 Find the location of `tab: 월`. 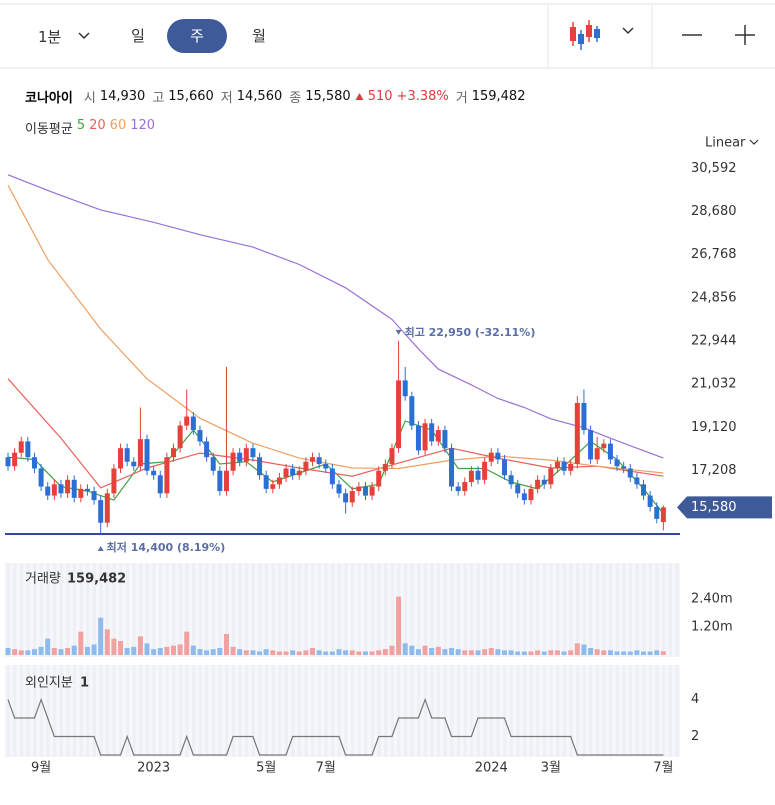

tab: 월 is located at coordinates (259, 36).